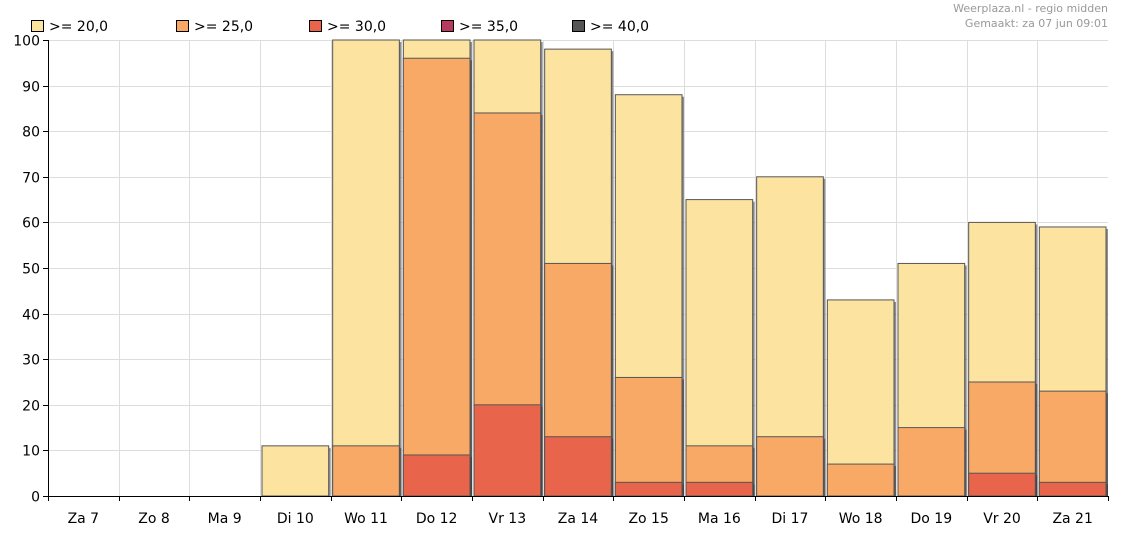  Describe the element at coordinates (508, 519) in the screenshot. I see `x-tick-label: Vr 13` at that location.